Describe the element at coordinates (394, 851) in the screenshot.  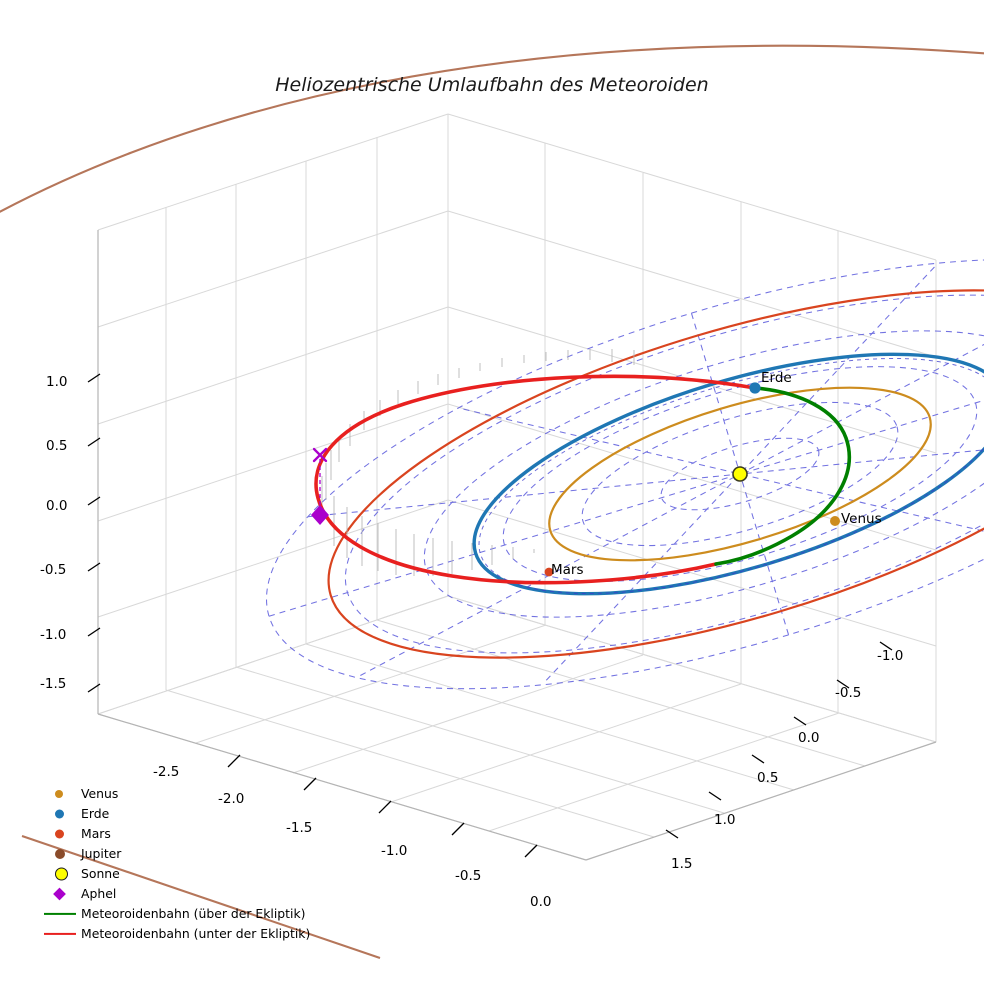
I see `x-tick-3: -1.0` at that location.